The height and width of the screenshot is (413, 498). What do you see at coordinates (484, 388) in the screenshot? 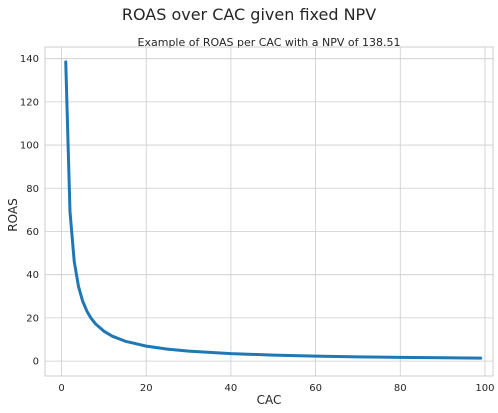
I see `x-tick-label: 100` at bounding box center [484, 388].